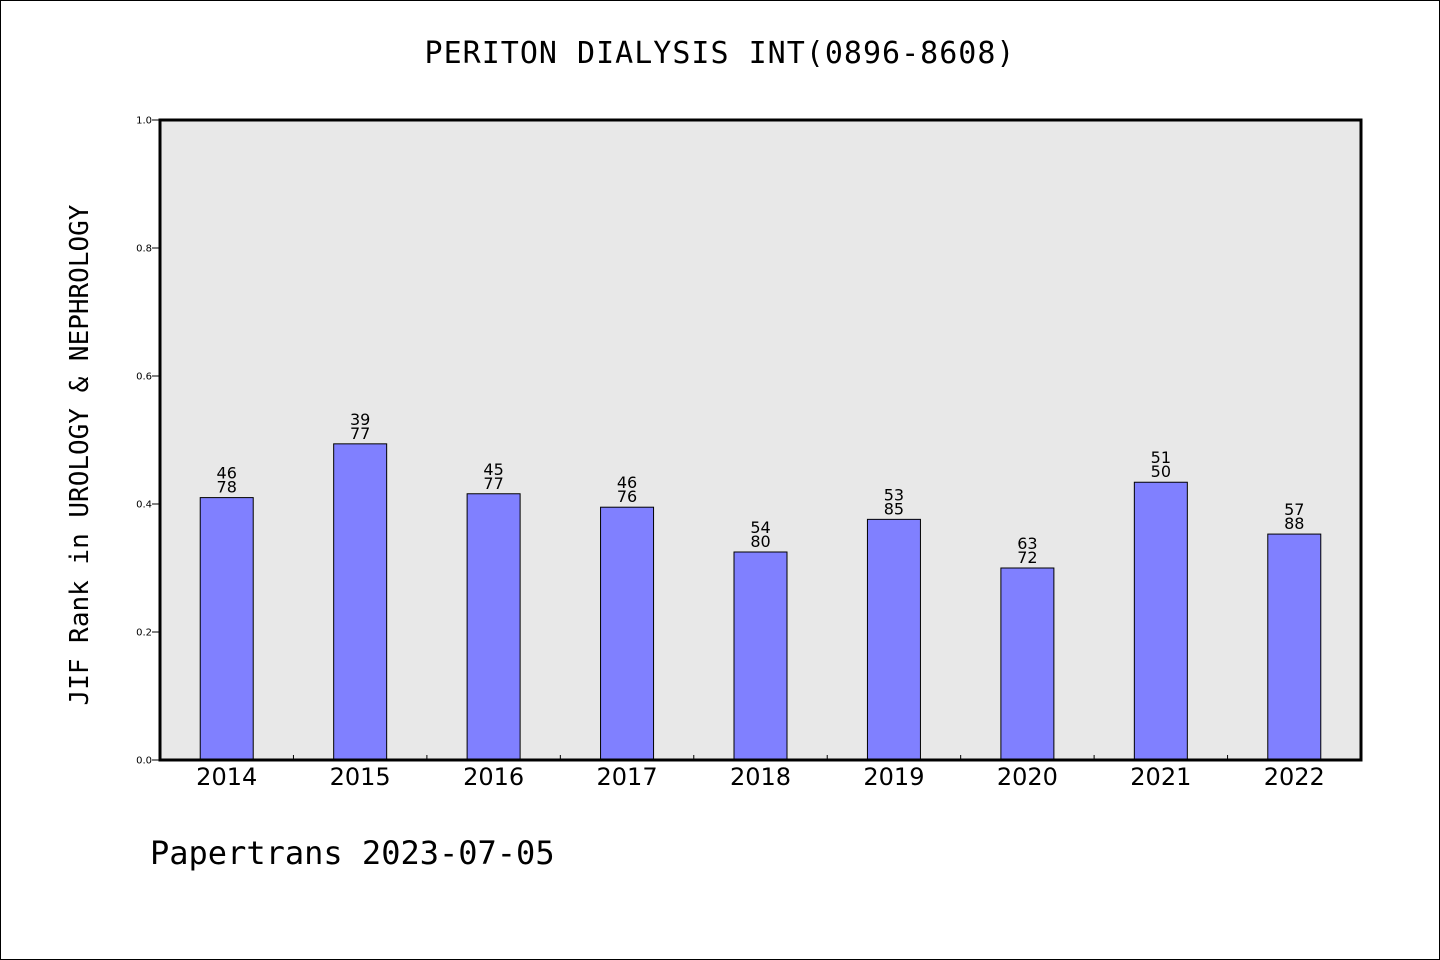  Describe the element at coordinates (1027, 557) in the screenshot. I see `bar-total-label: 72` at that location.